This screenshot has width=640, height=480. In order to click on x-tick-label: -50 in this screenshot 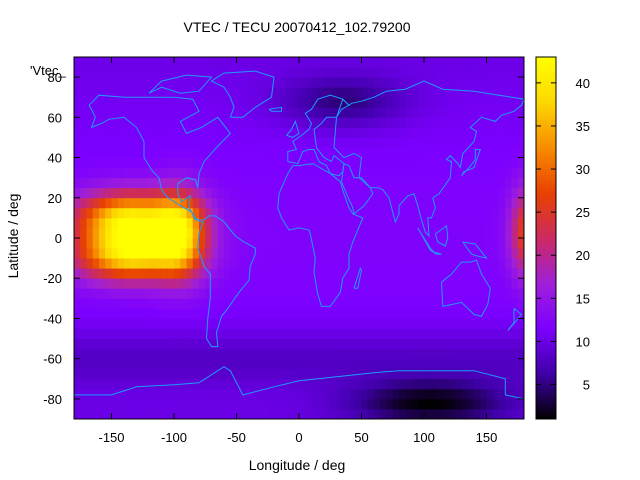, I will do `click(236, 437)`.